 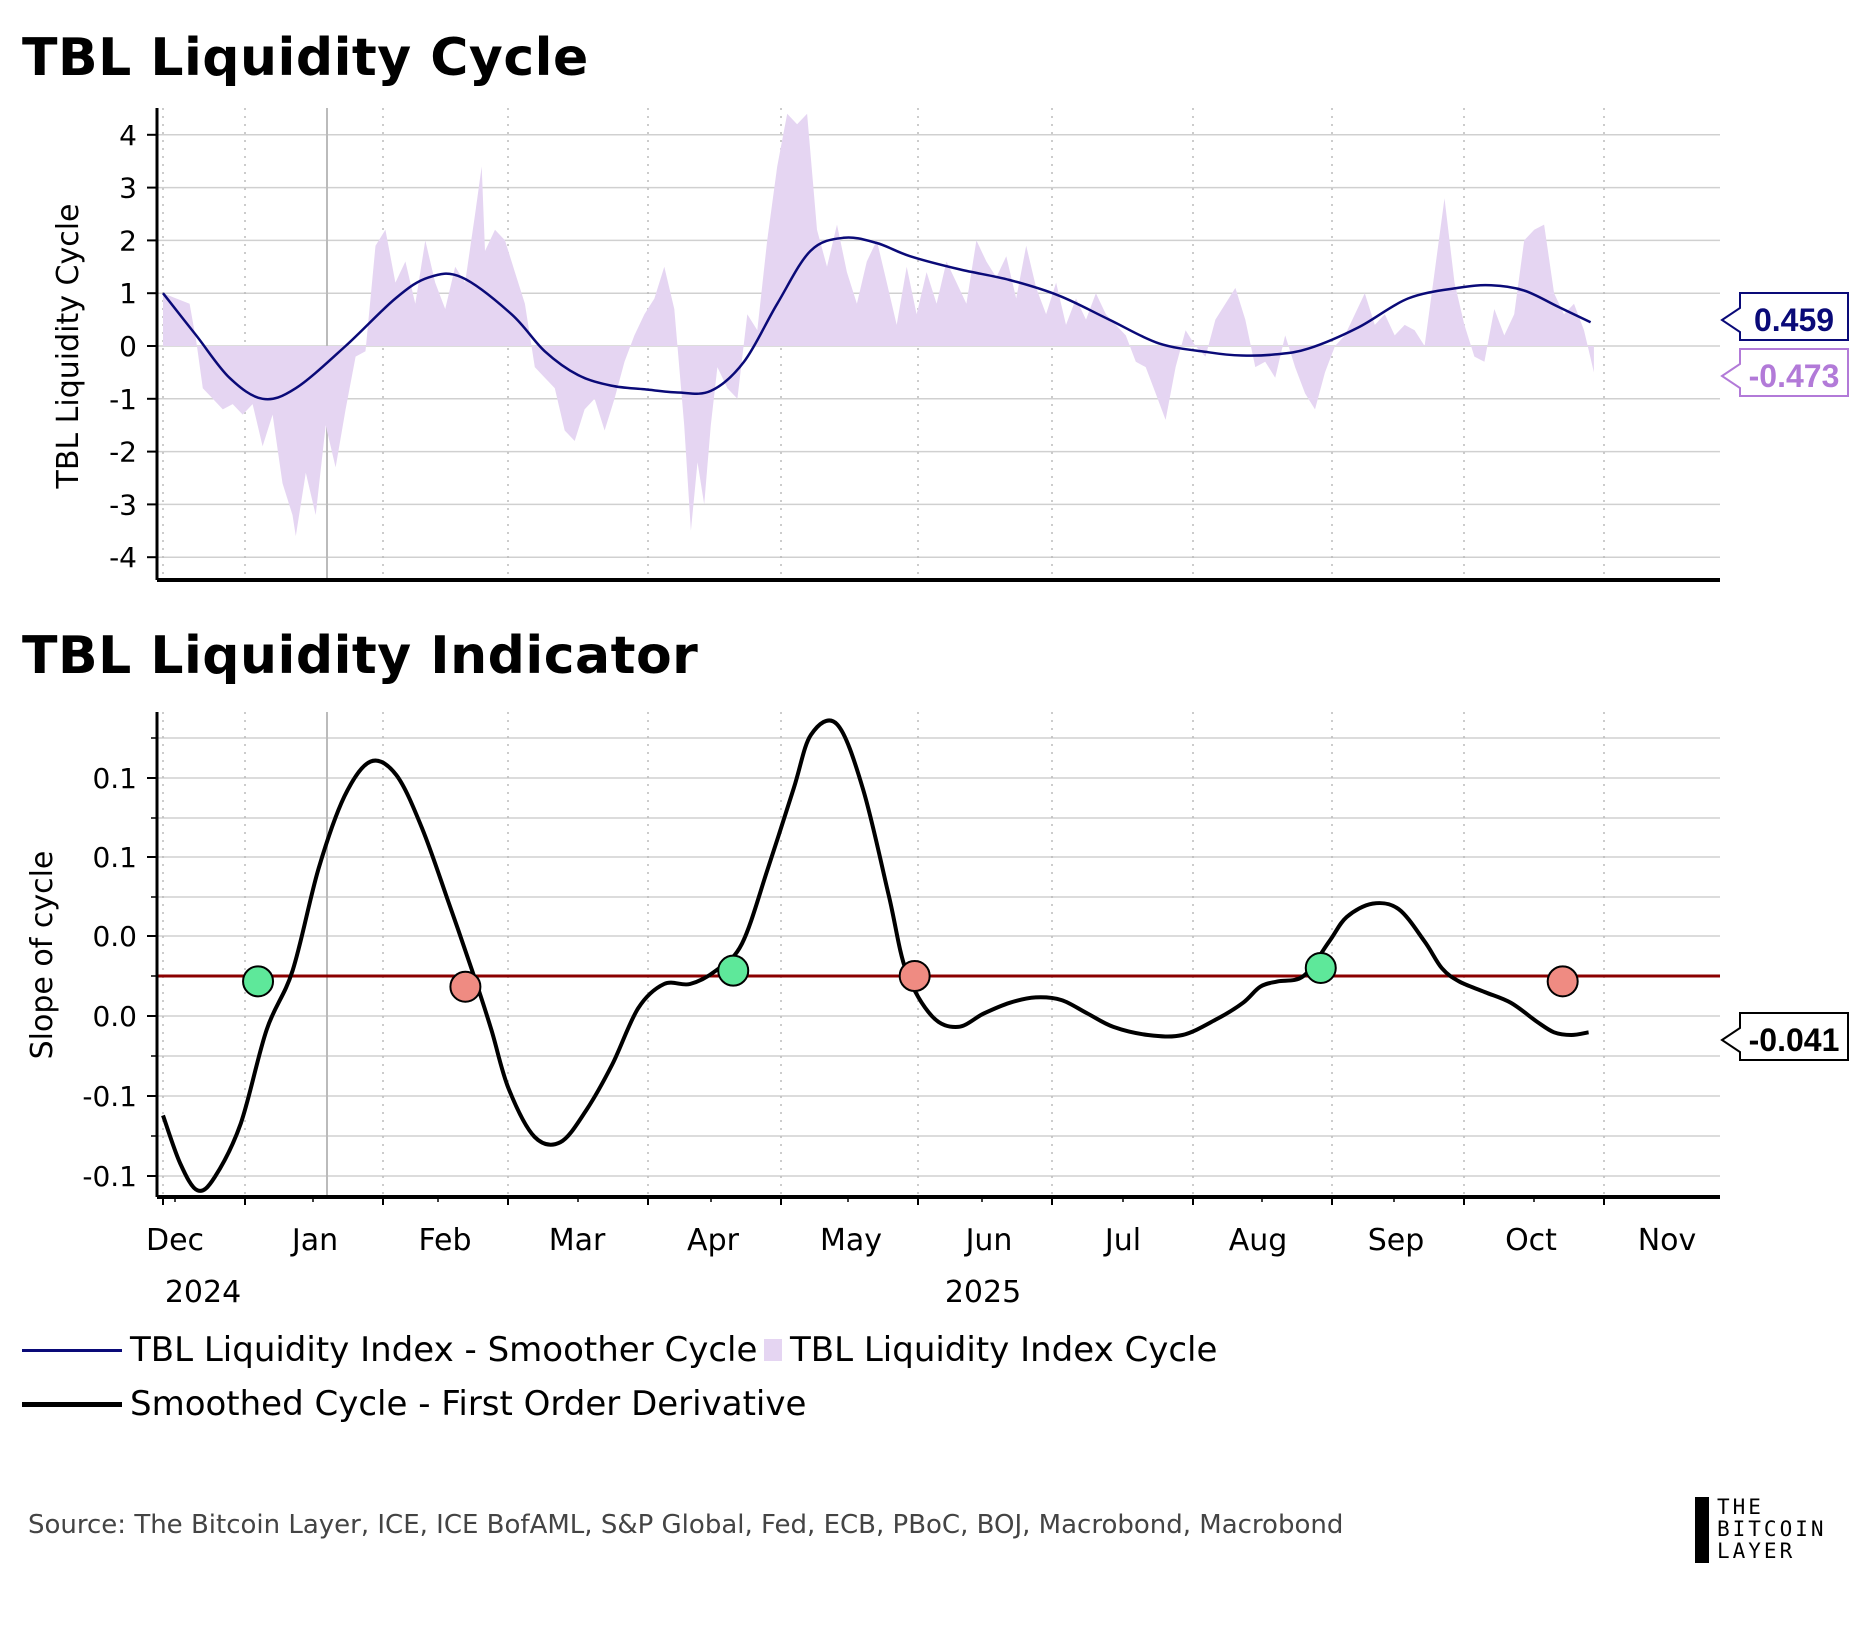 I want to click on year-label-2024: 2024, so click(x=203, y=1292).